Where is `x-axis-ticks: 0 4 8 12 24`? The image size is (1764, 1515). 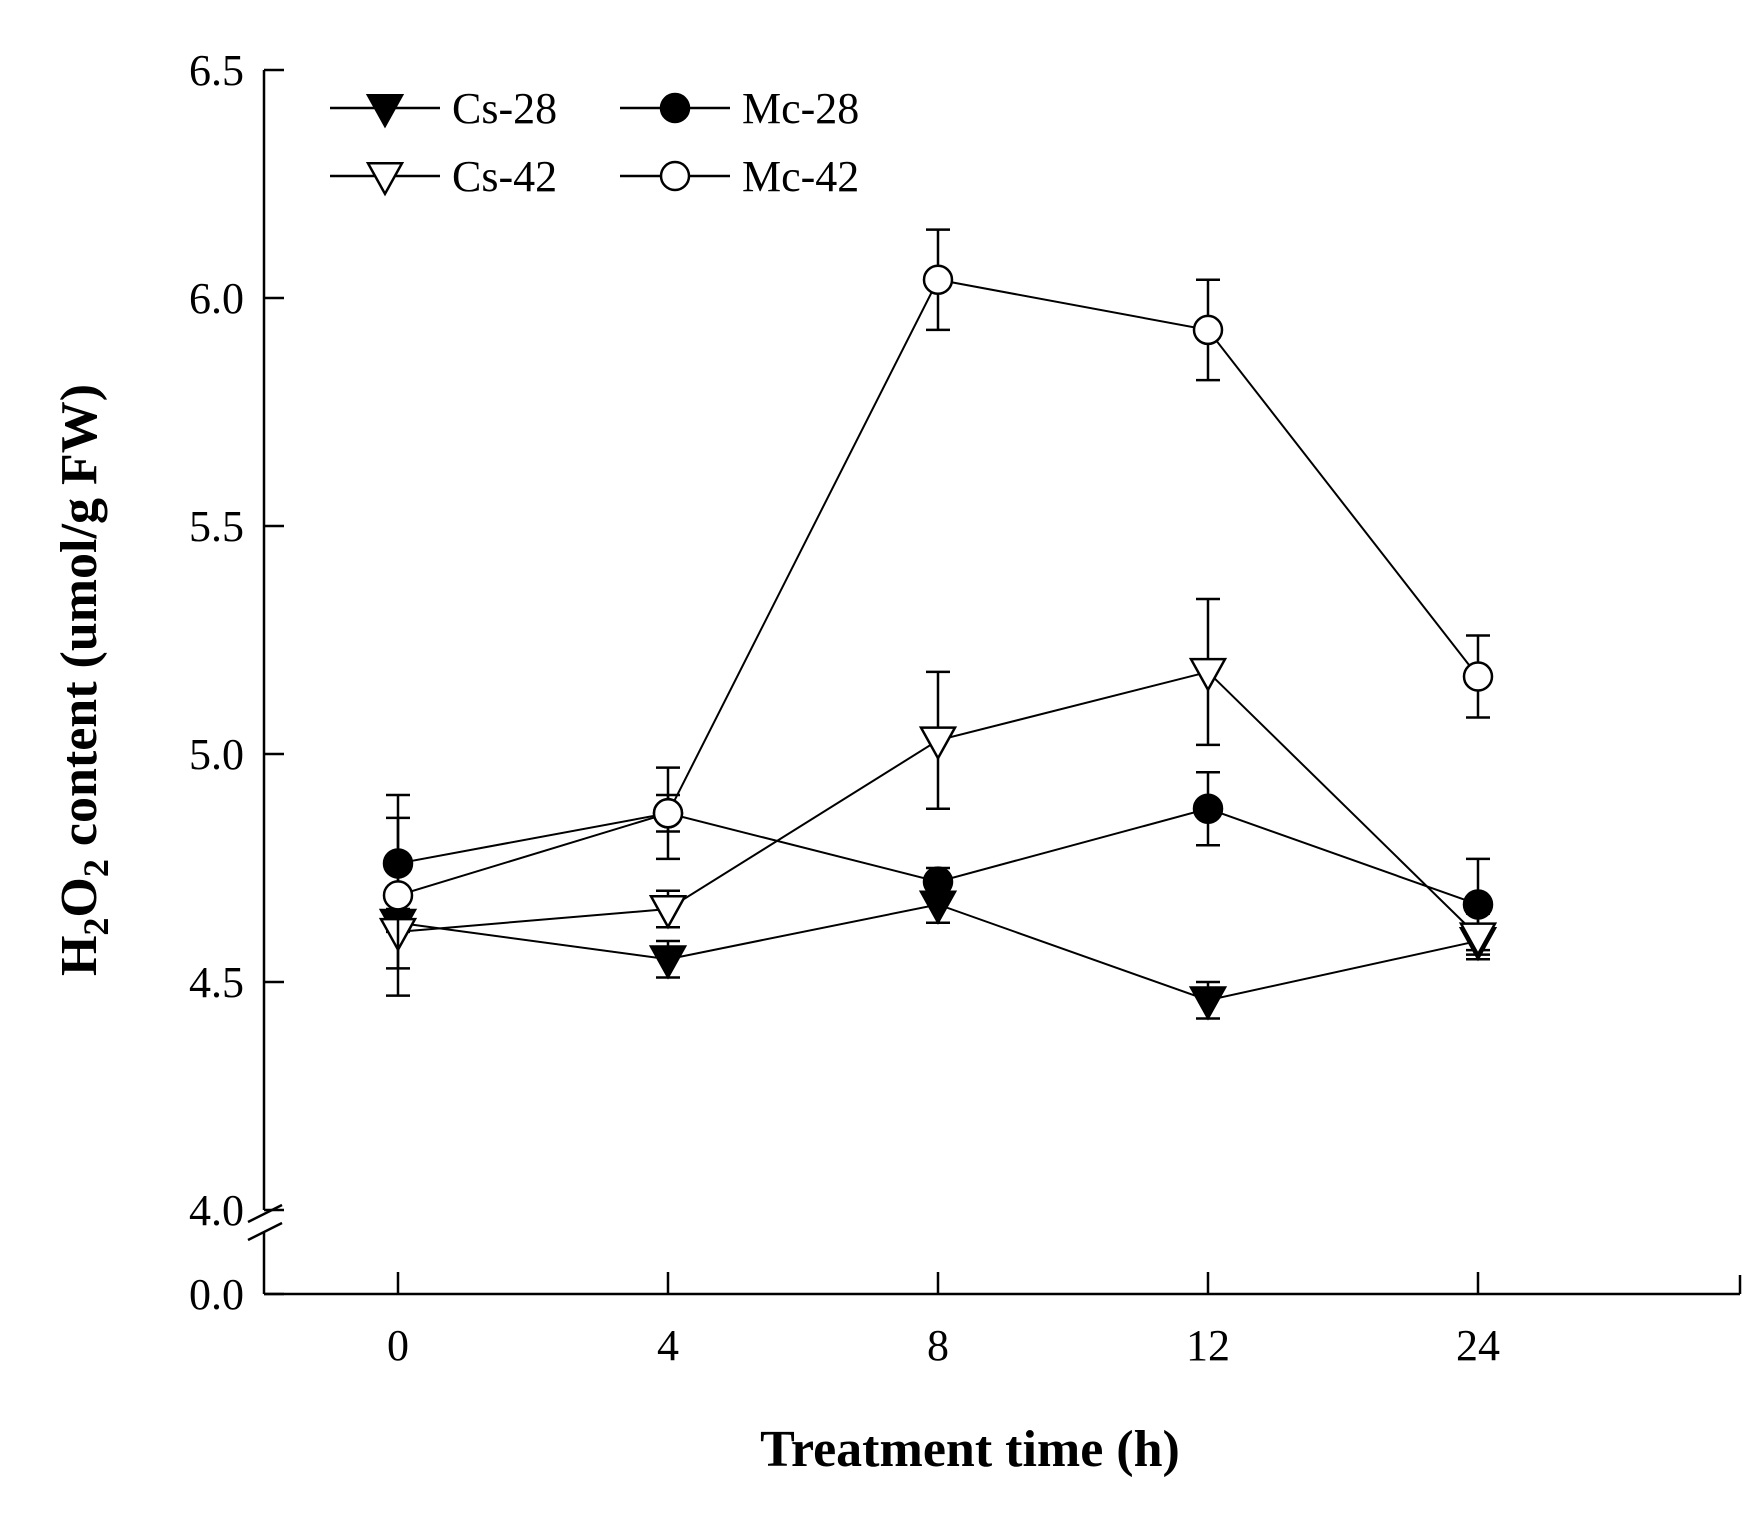 x-axis-ticks: 0 4 8 12 24 is located at coordinates (943, 1321).